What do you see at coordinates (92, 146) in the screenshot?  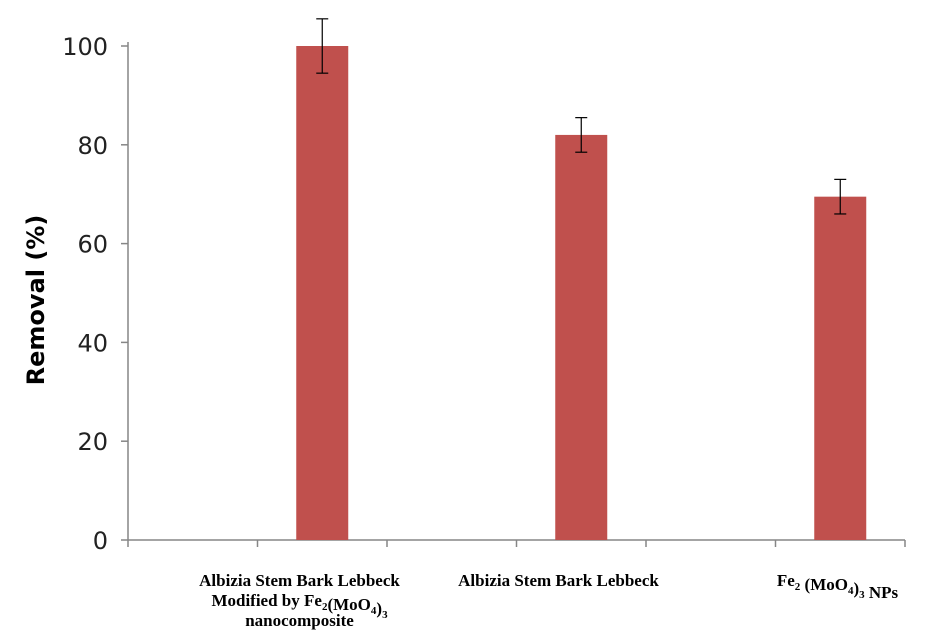 I see `y-tick-label: 80` at bounding box center [92, 146].